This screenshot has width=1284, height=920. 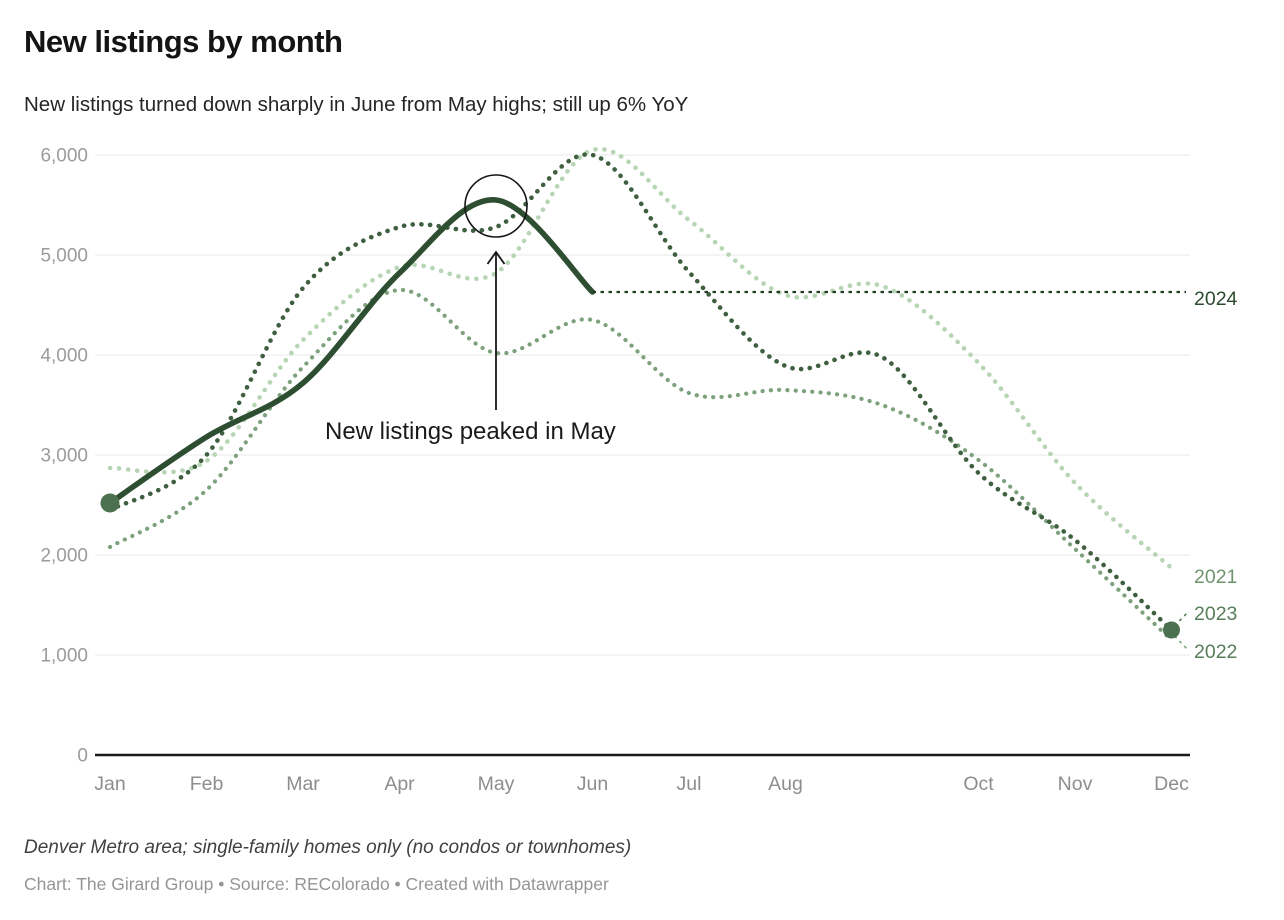 What do you see at coordinates (496, 257) in the screenshot?
I see `annotation-arrowhead` at bounding box center [496, 257].